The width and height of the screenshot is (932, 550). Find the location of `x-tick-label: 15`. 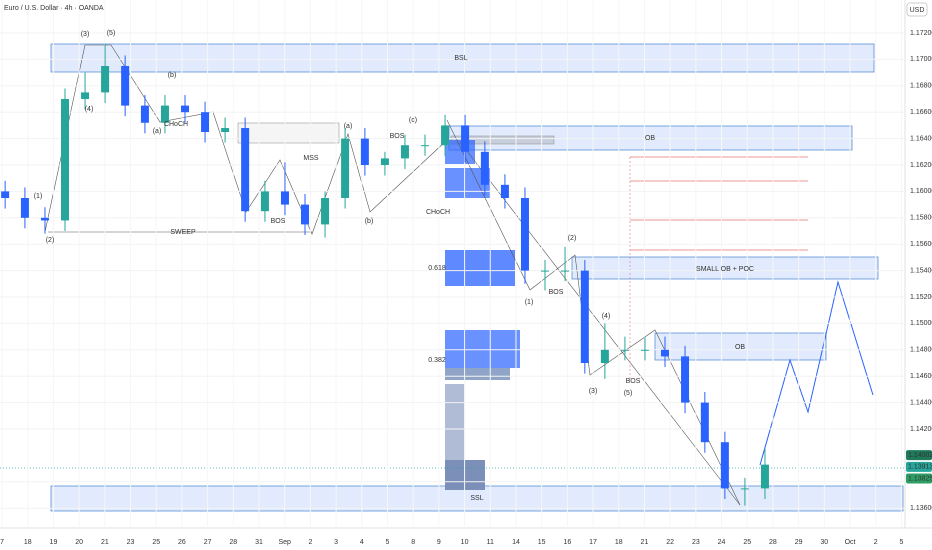

x-tick-label: 15 is located at coordinates (542, 542).